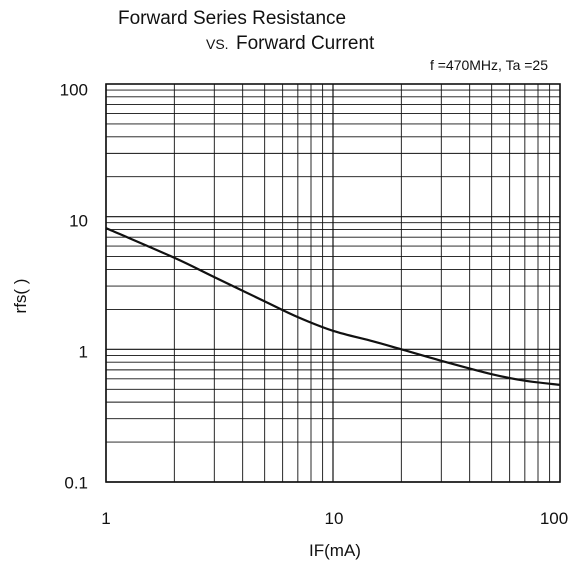  I want to click on y-tick-1: 1, so click(83, 351).